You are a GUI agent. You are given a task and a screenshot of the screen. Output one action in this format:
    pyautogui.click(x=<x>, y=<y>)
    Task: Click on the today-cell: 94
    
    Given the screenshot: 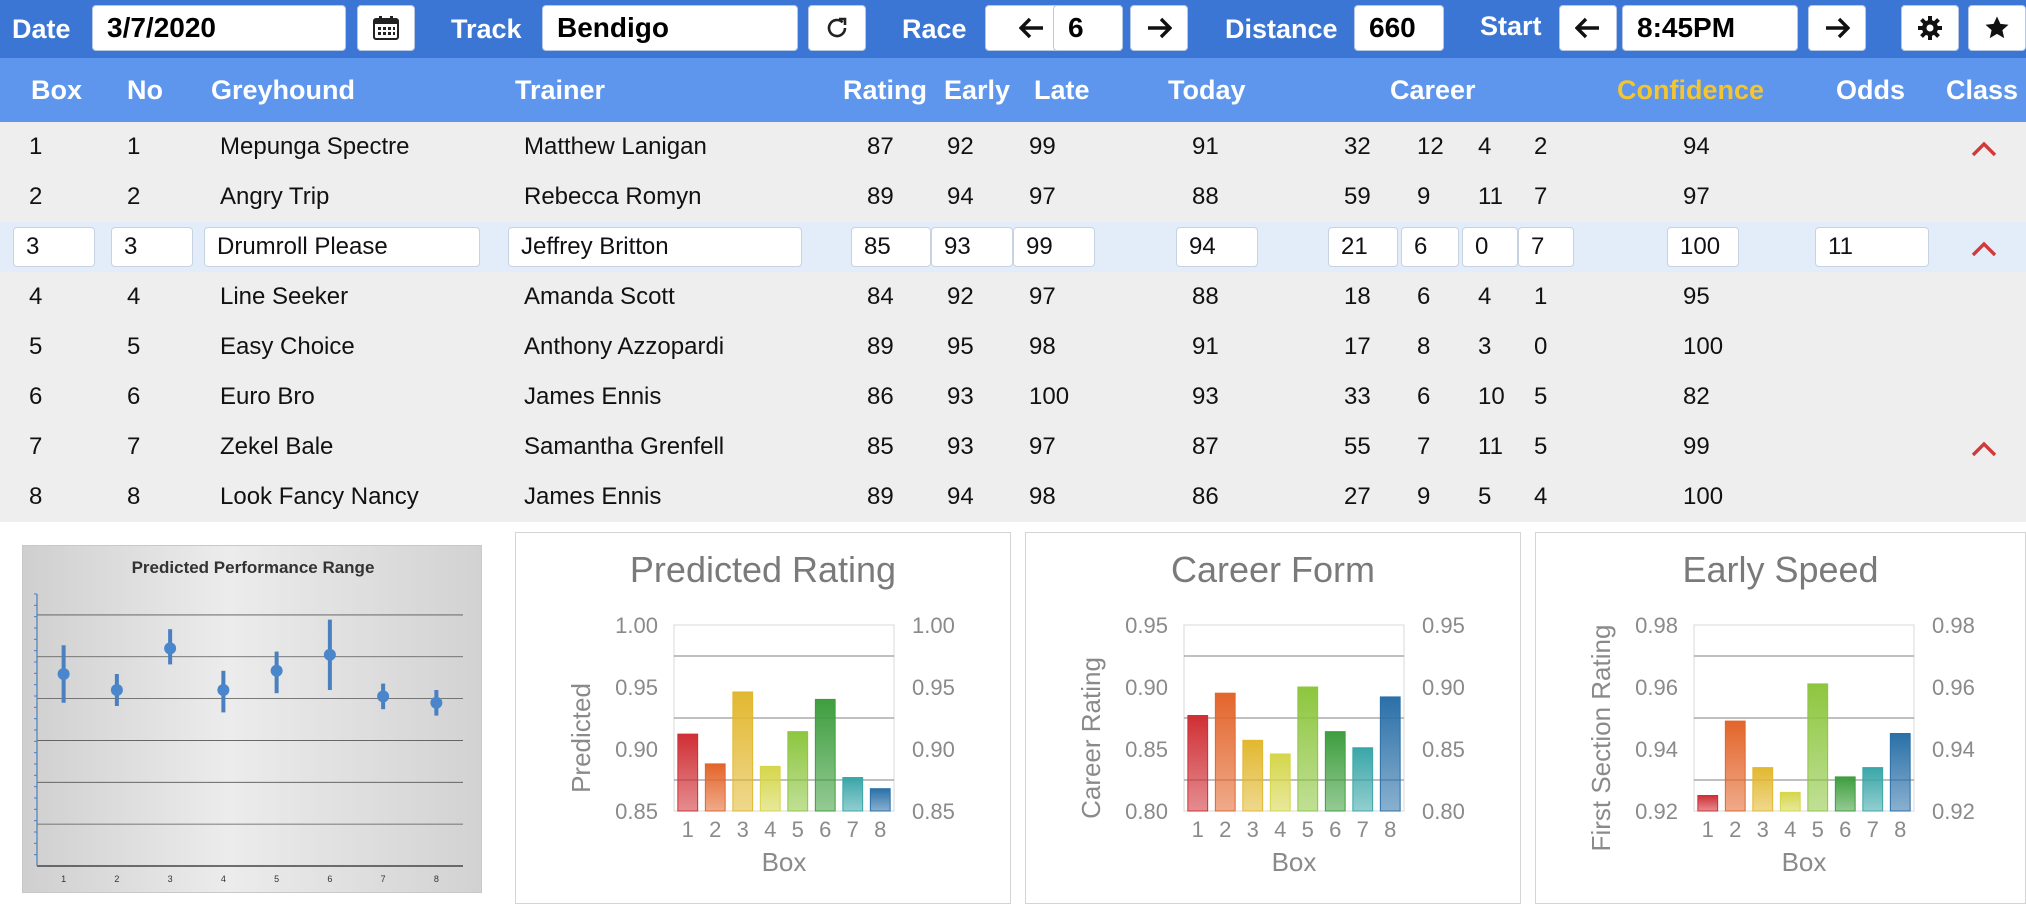 What is the action you would take?
    pyautogui.click(x=1217, y=247)
    